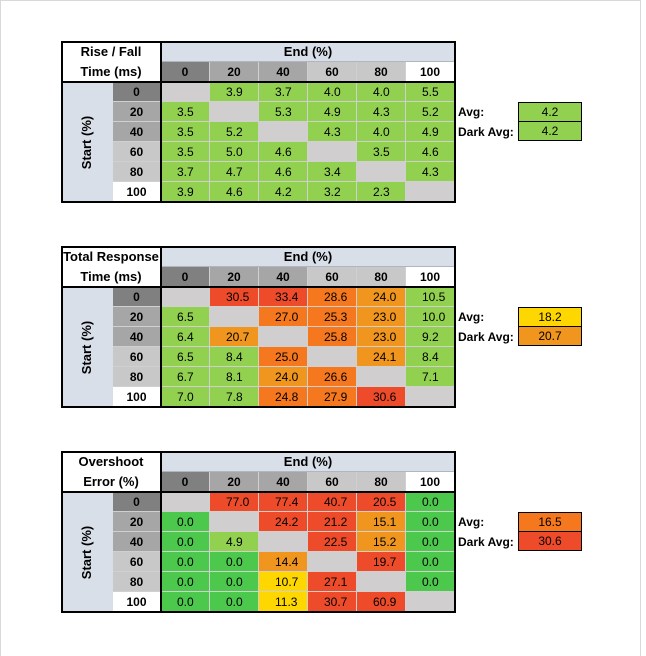 This screenshot has height=656, width=646. What do you see at coordinates (550, 336) in the screenshot?
I see `dark-avg-value: 20.7` at bounding box center [550, 336].